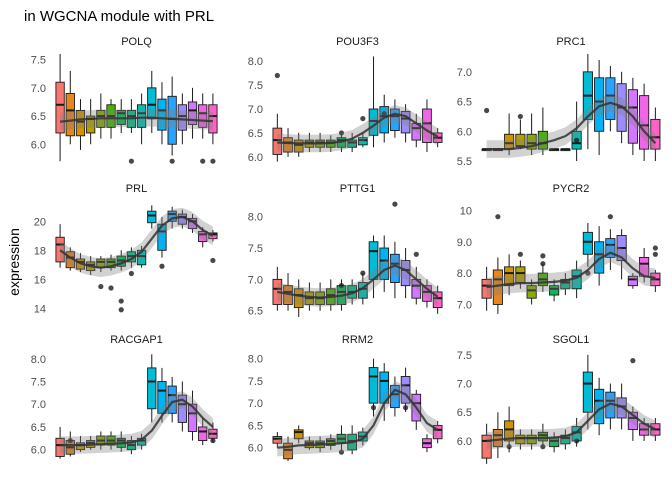 Image resolution: width=672 pixels, height=480 pixels. Describe the element at coordinates (38, 117) in the screenshot. I see `y-tick-label: 6.5` at that location.